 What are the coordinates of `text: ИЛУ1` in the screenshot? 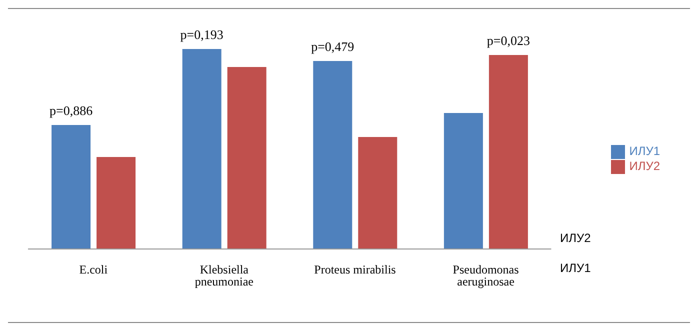 It's located at (575, 268).